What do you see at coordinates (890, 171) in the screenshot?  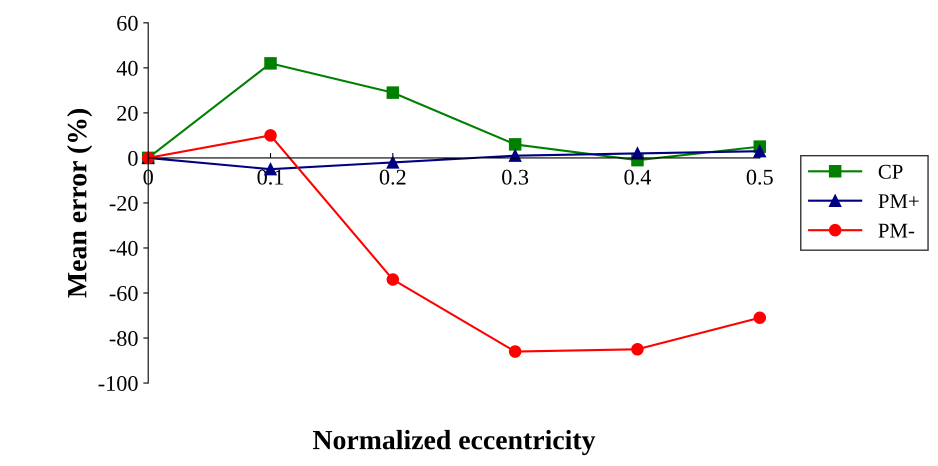 I see `legend-label: CP` at bounding box center [890, 171].